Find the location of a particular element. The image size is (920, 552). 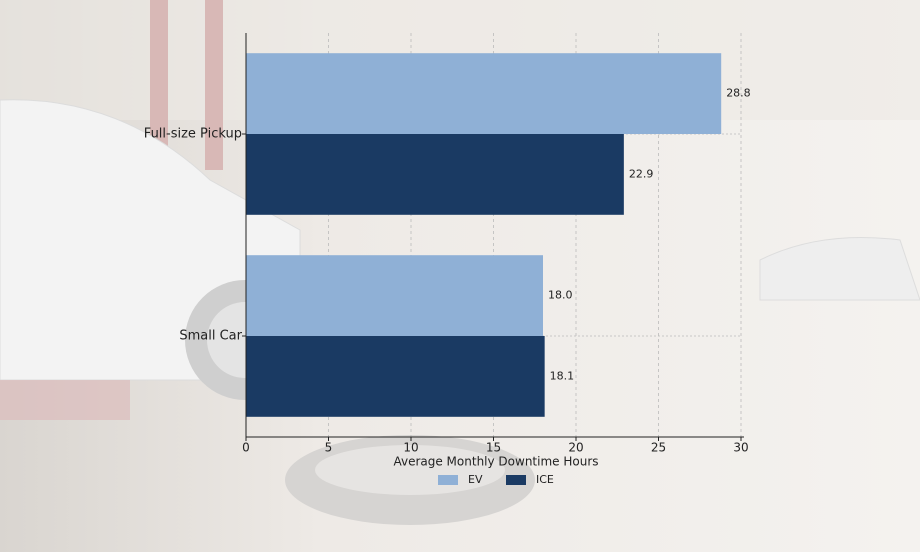

value-label: 18.1 is located at coordinates (562, 375).